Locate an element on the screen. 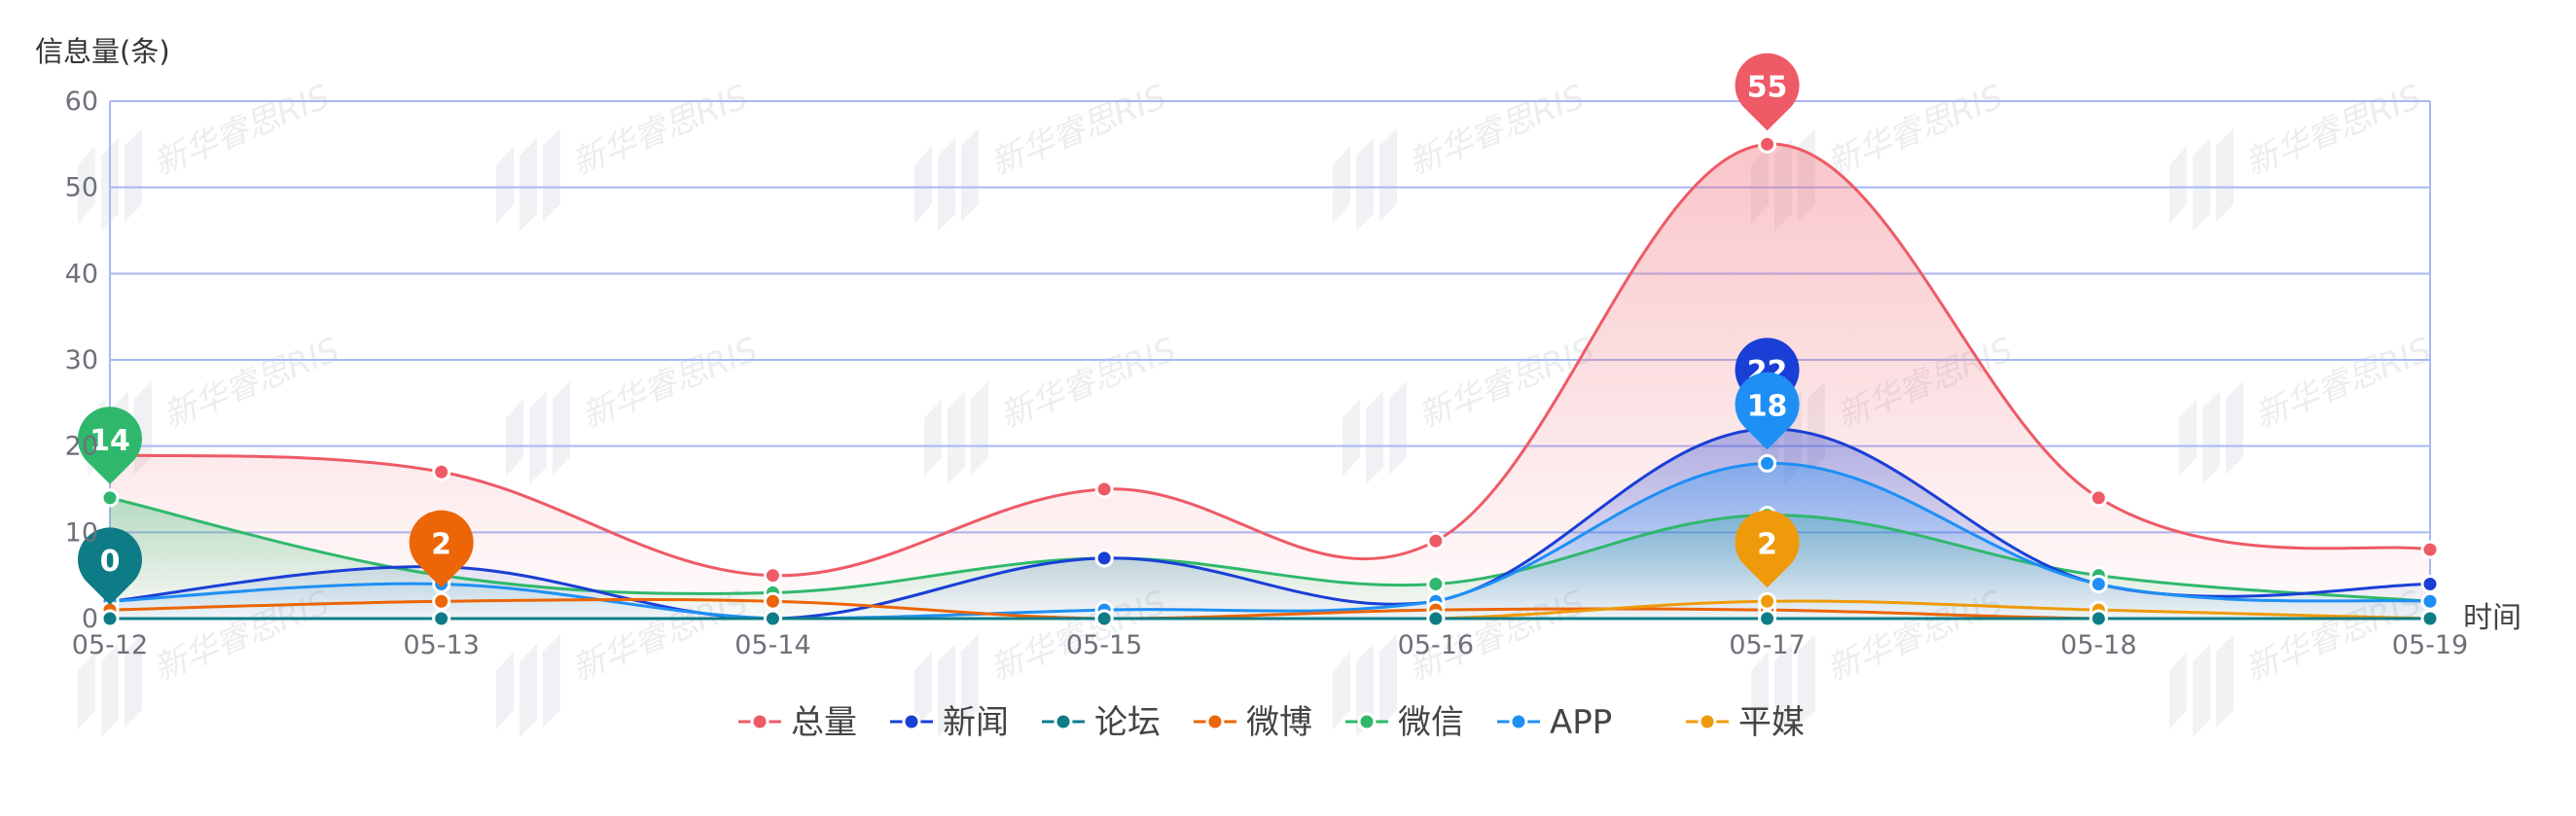 This screenshot has height=816, width=2576. legend-label: 论坛 is located at coordinates (1127, 722).